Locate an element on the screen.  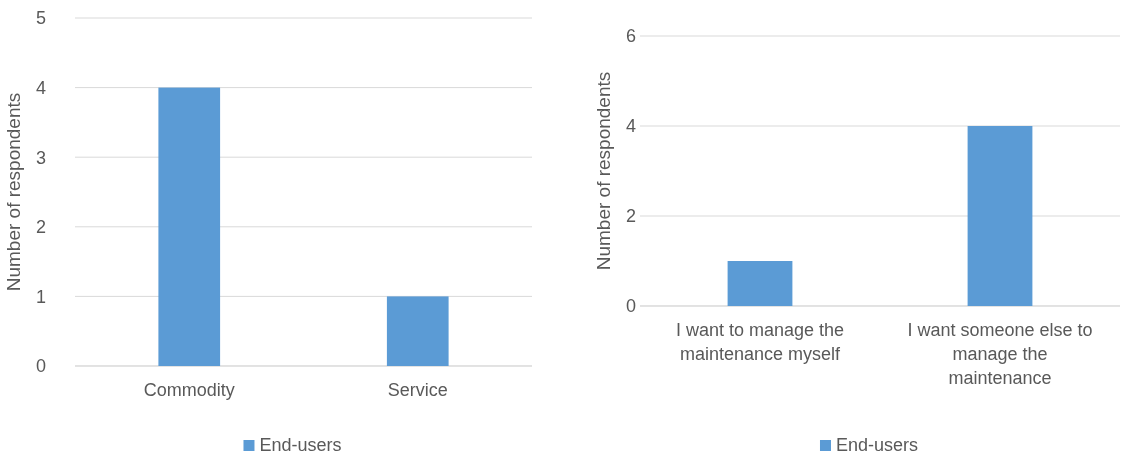
y-tick-label: 5 is located at coordinates (40, 18).